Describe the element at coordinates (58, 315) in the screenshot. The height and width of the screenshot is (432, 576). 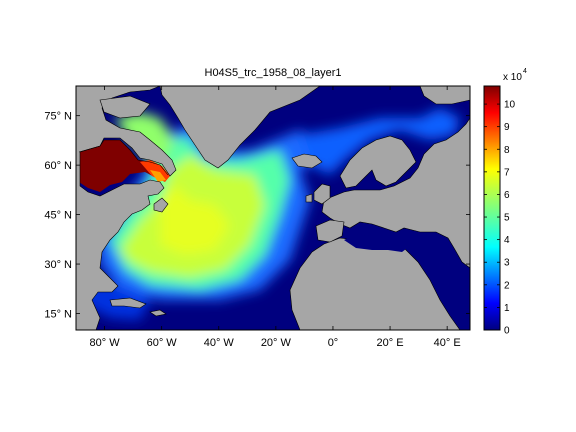
I see `y-tick-label: 15° N` at that location.